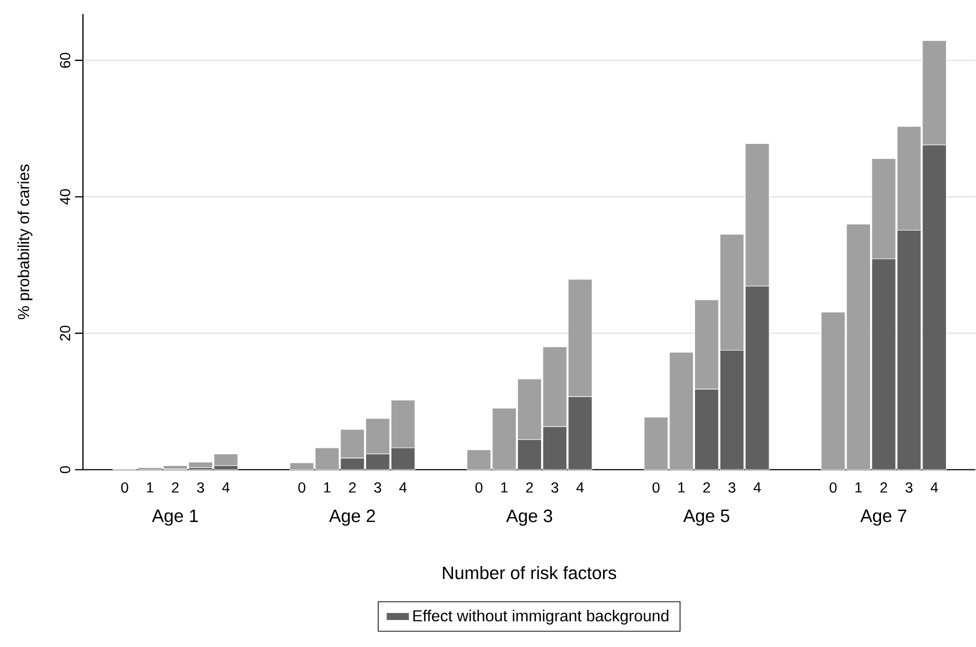 The width and height of the screenshot is (976, 647). Describe the element at coordinates (65, 333) in the screenshot. I see `y-tick-label: 20` at that location.